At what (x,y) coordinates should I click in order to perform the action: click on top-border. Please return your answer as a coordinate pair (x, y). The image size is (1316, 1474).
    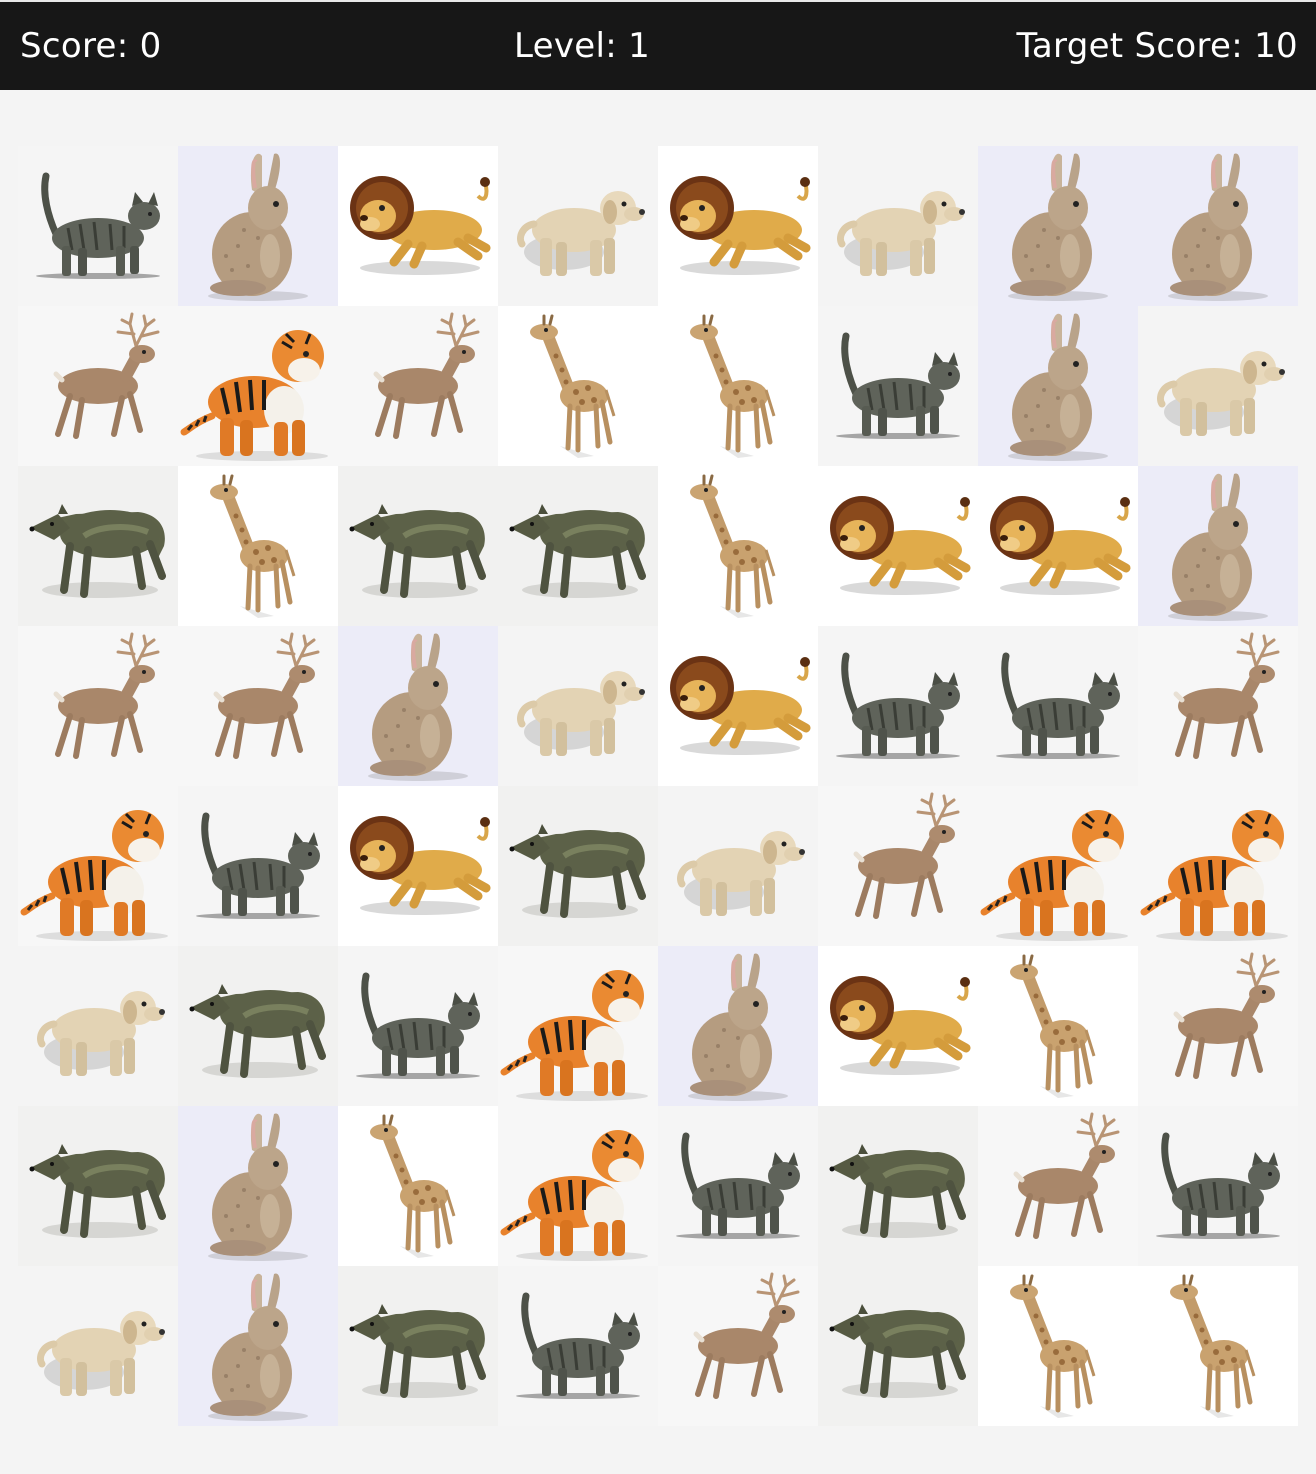
    Looking at the image, I should click on (658, 1).